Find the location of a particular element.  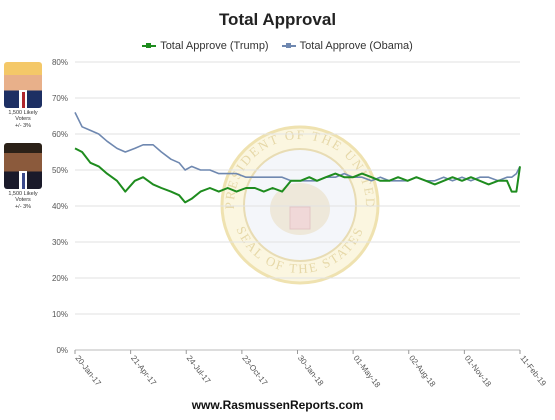

obama-photo-panel: 1,500 Likely Voters +/- 3% is located at coordinates (23, 176).